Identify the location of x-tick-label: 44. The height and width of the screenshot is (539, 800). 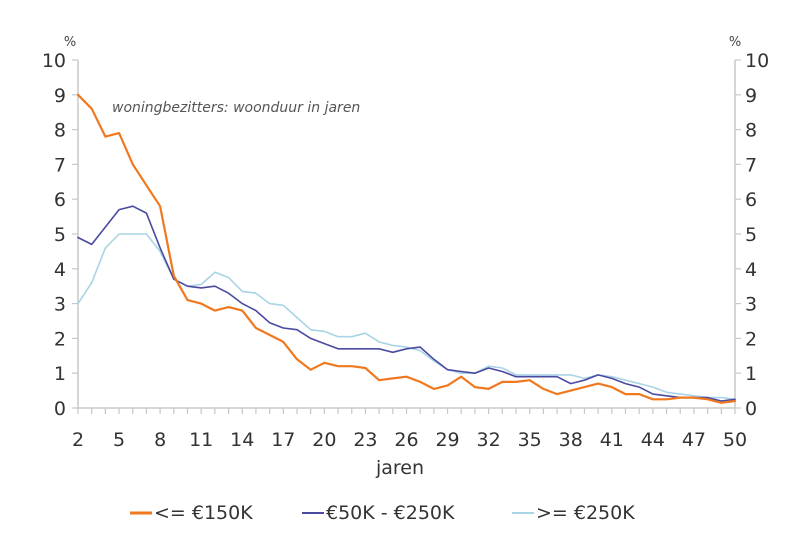
(653, 440).